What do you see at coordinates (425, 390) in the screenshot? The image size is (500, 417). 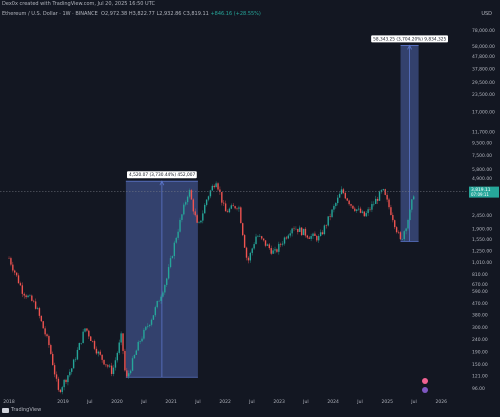 I see `event-marker-icon` at bounding box center [425, 390].